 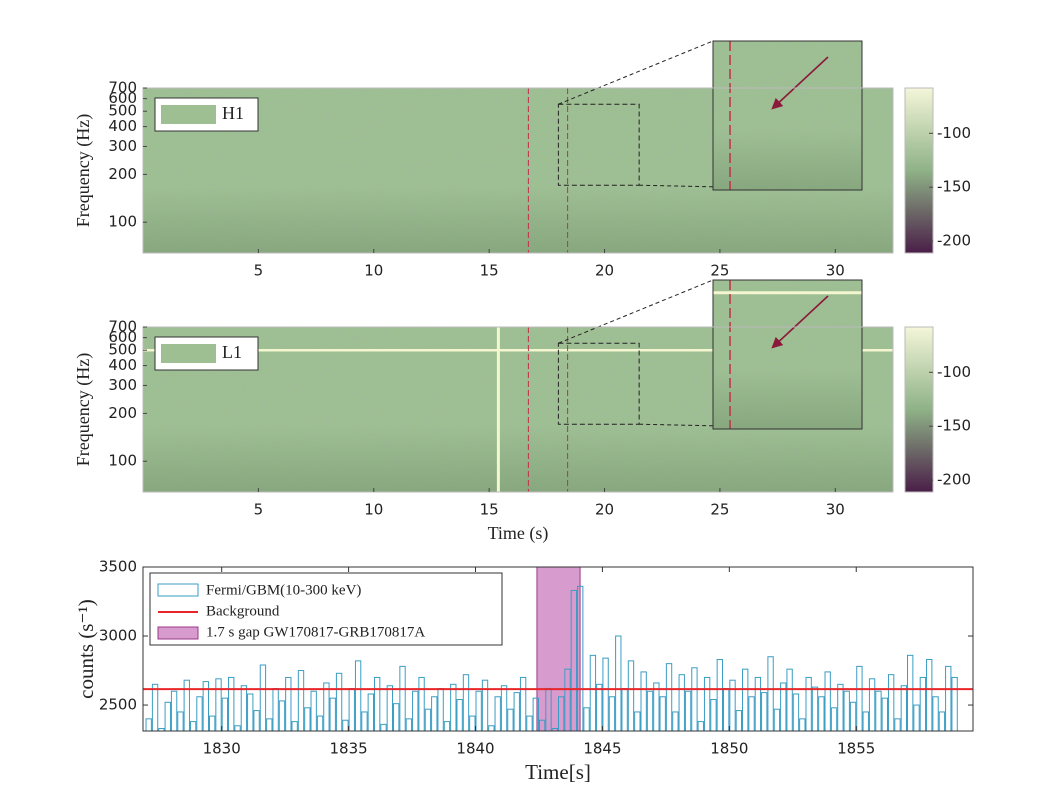 I want to click on y-axis-label: Frequency (Hz), so click(x=83, y=170).